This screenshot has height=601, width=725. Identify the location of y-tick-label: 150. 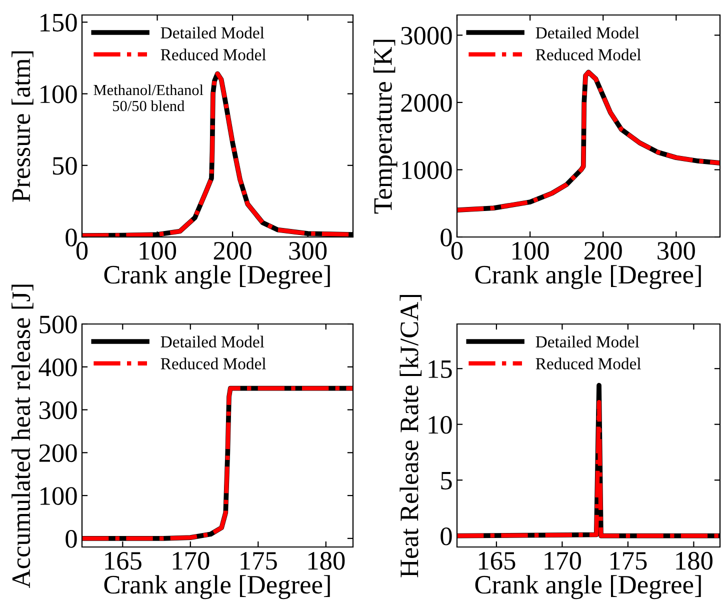
(58, 23).